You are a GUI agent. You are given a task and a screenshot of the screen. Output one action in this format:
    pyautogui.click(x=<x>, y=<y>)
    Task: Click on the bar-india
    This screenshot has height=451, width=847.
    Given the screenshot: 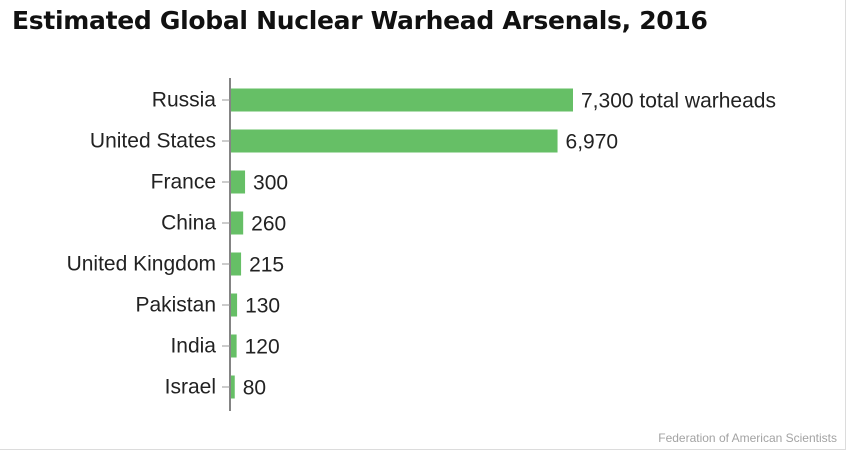 What is the action you would take?
    pyautogui.click(x=234, y=346)
    